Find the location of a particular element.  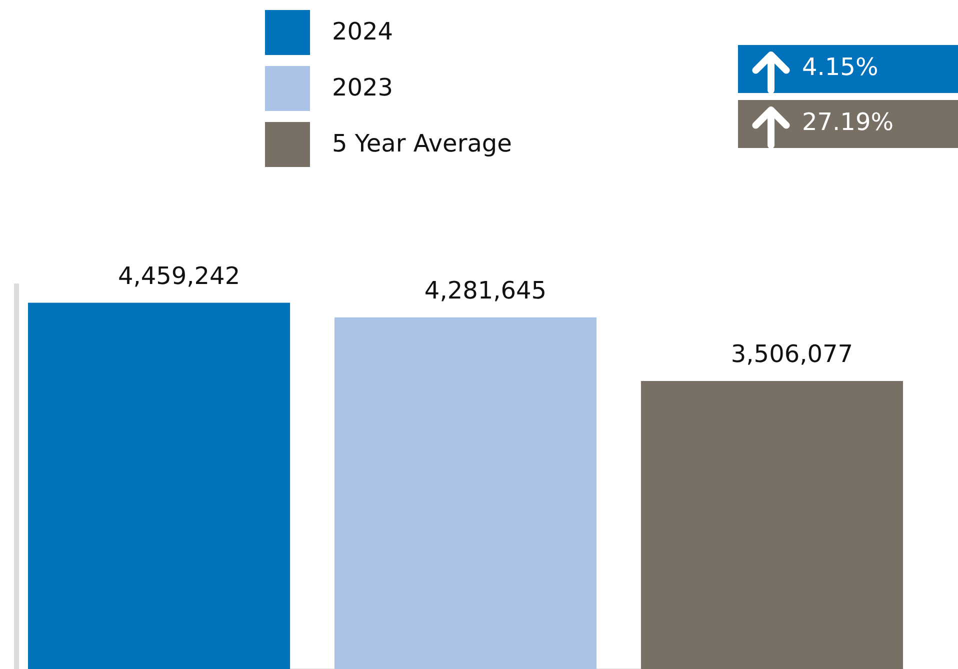

data-label: 3,506,077 is located at coordinates (792, 354).